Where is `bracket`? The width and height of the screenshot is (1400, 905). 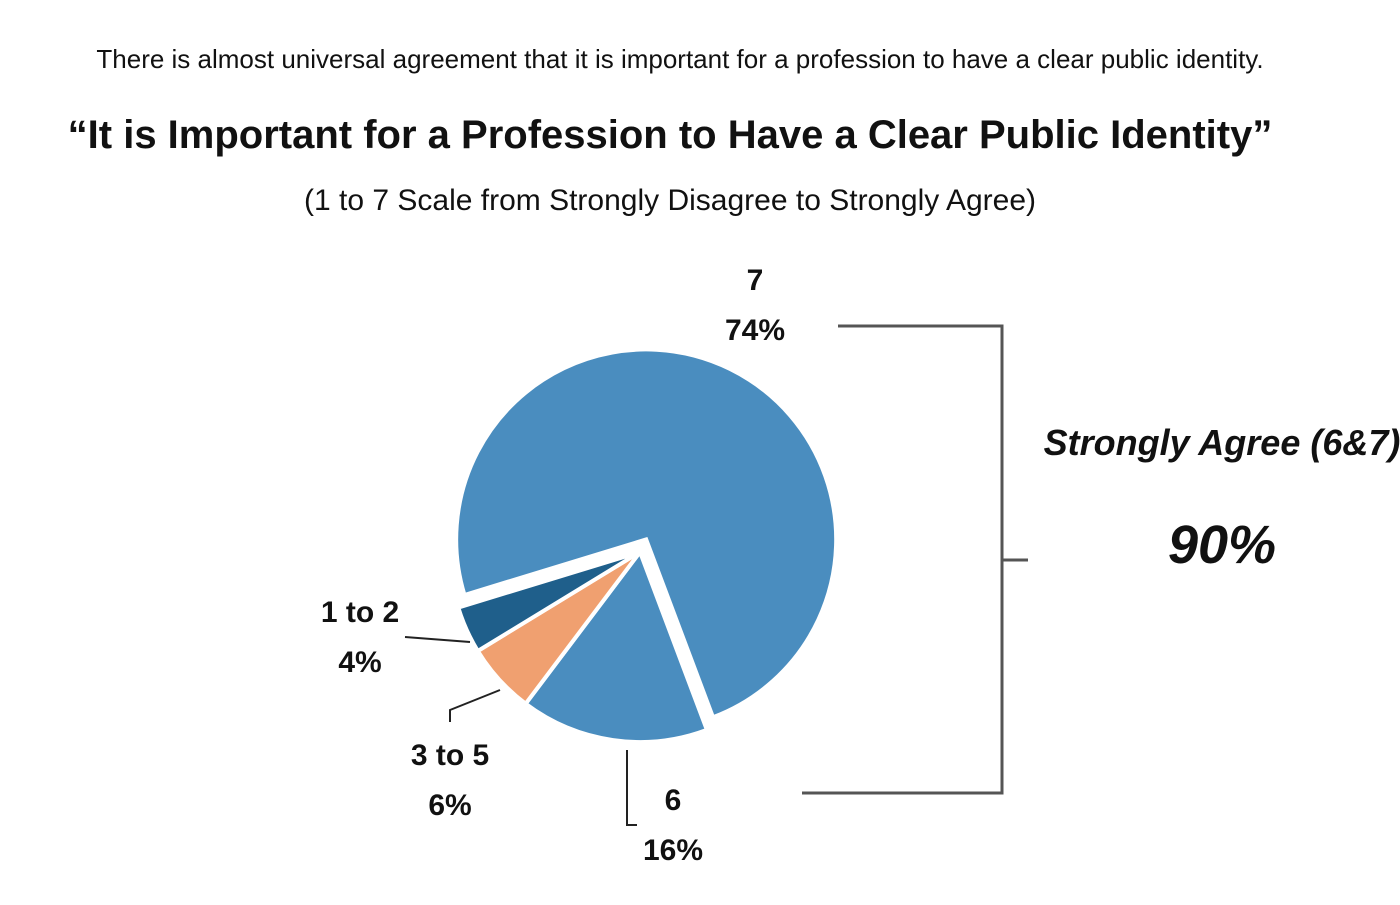 bracket is located at coordinates (915, 559).